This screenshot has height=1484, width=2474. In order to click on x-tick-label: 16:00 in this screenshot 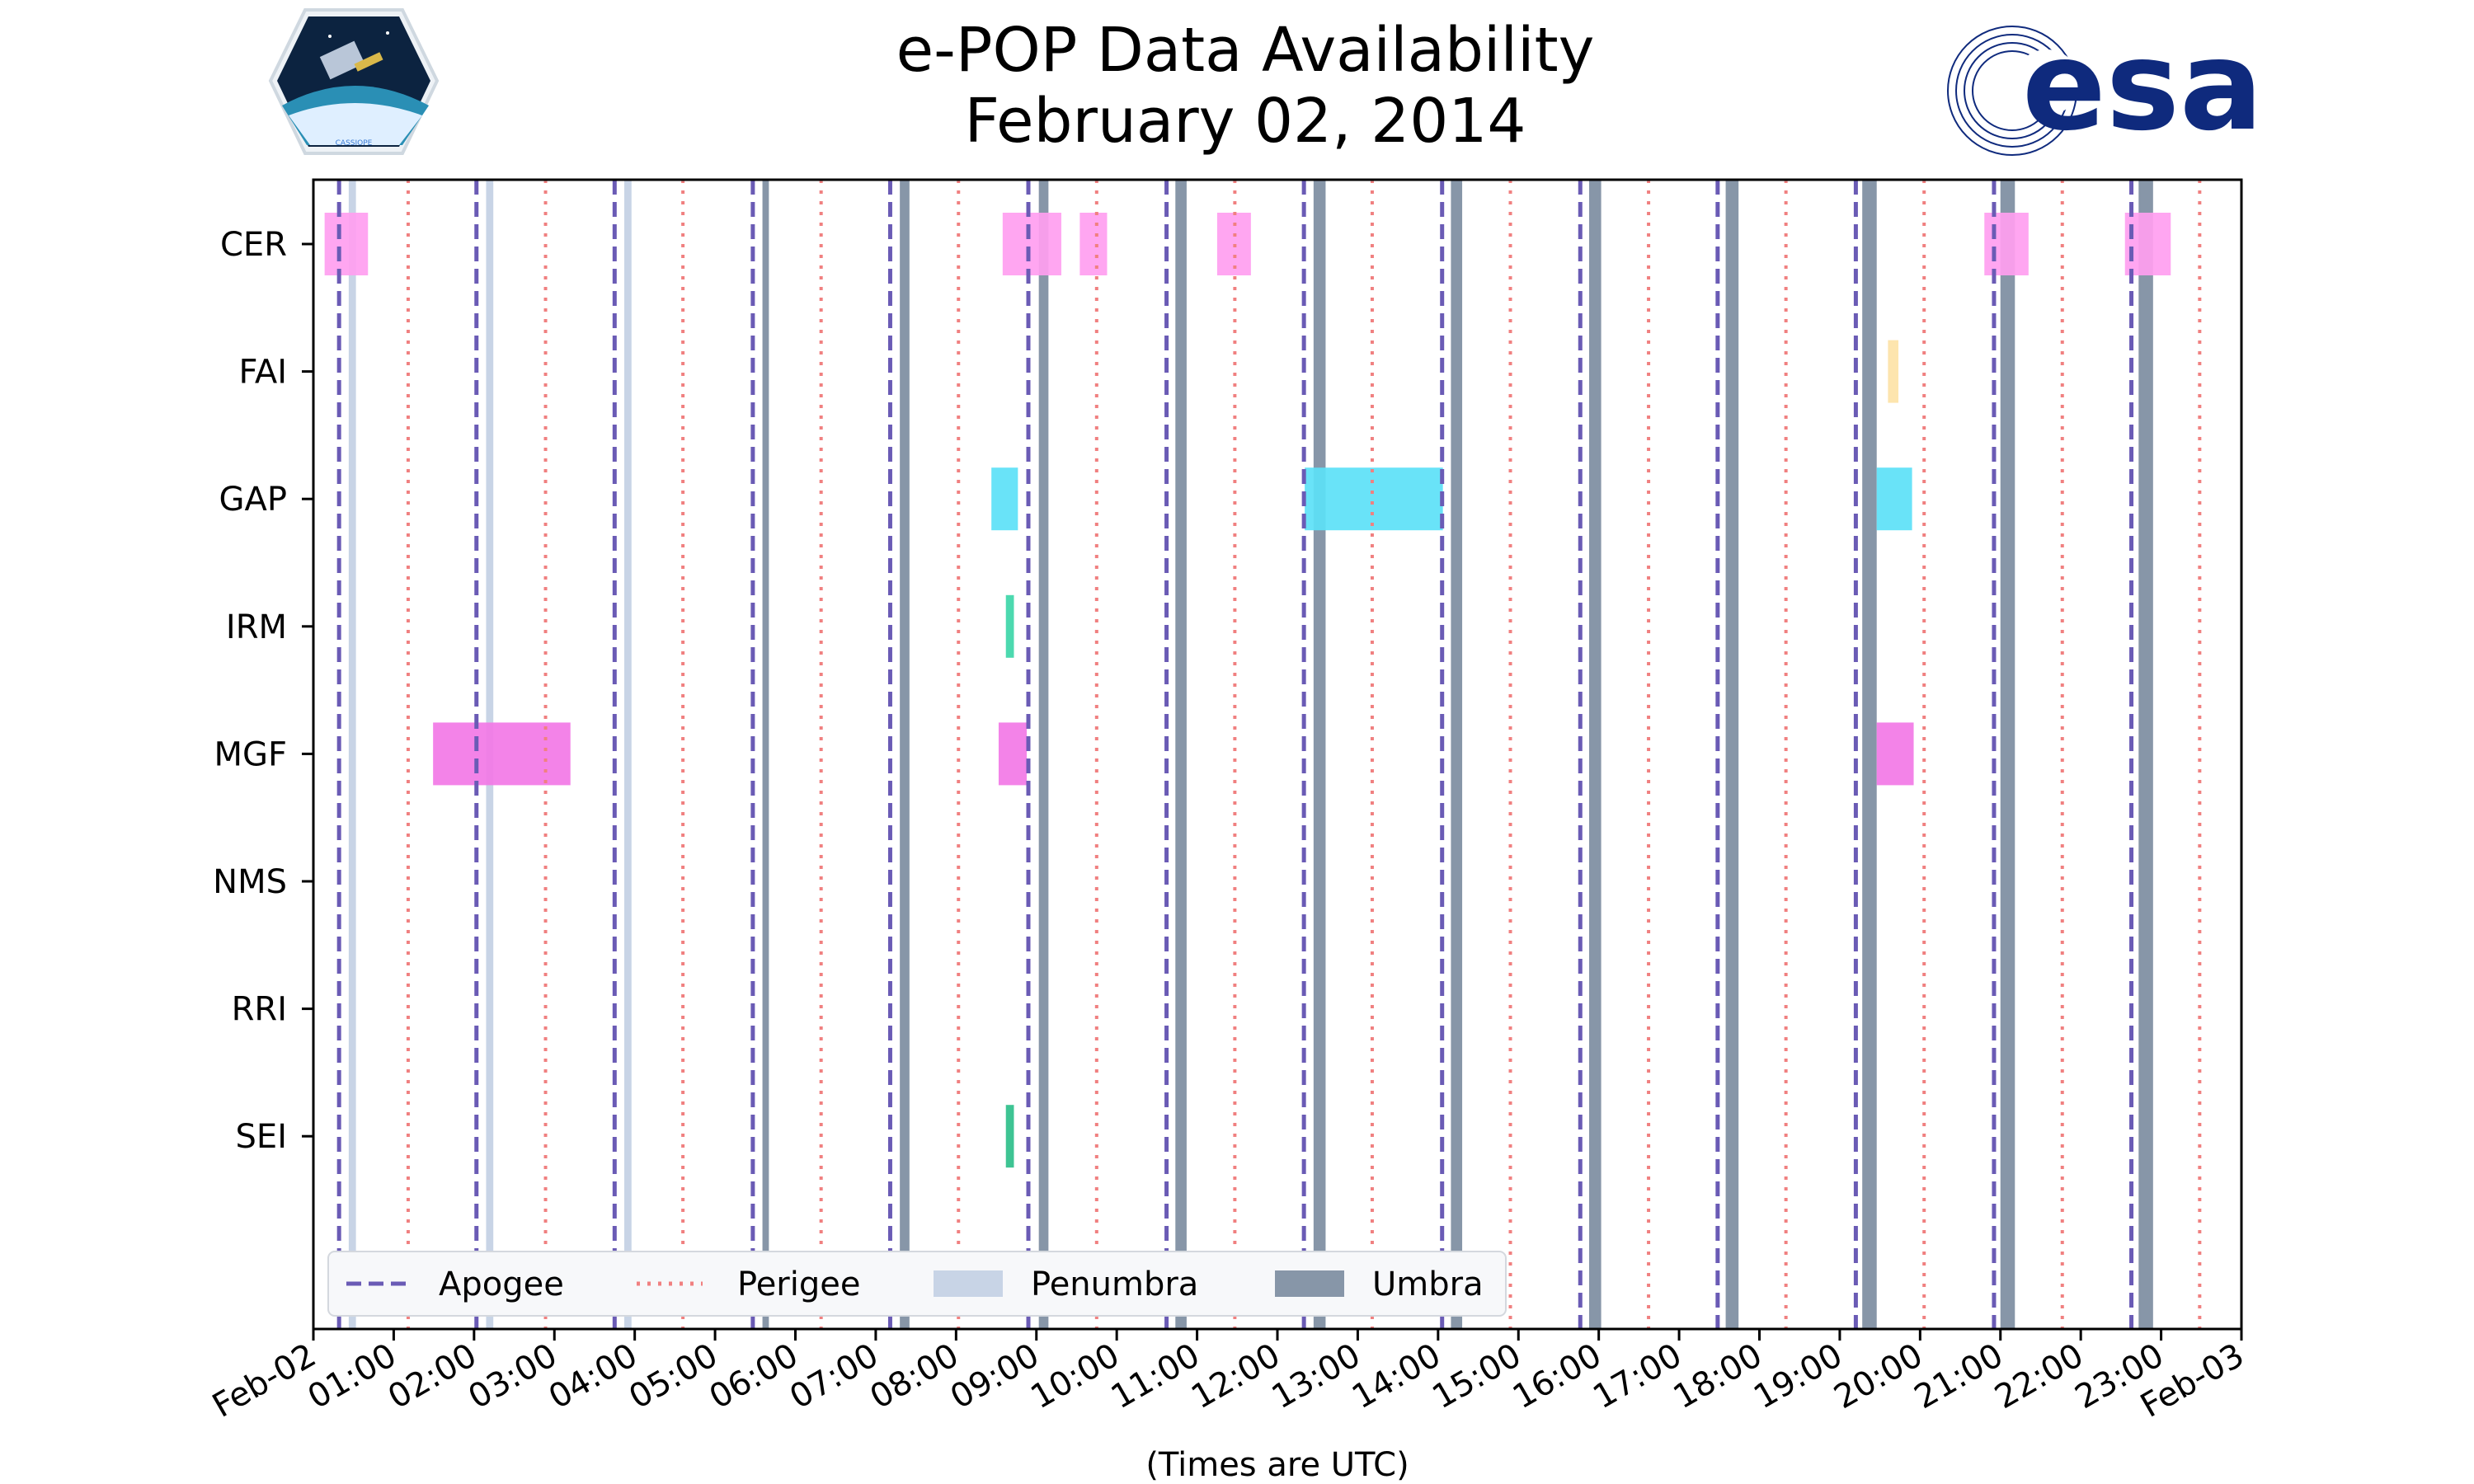, I will do `click(1557, 1376)`.